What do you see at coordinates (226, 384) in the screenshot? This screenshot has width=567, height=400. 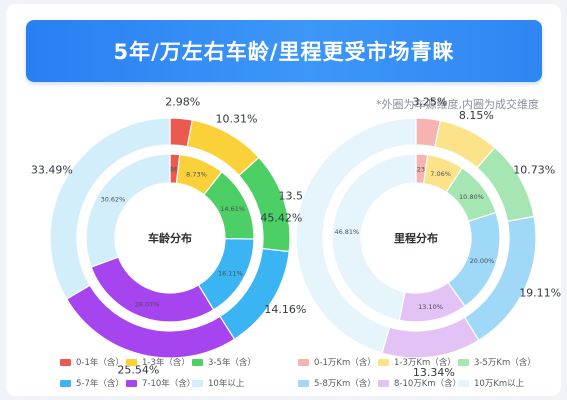 I see `legend-label: 10年以上` at bounding box center [226, 384].